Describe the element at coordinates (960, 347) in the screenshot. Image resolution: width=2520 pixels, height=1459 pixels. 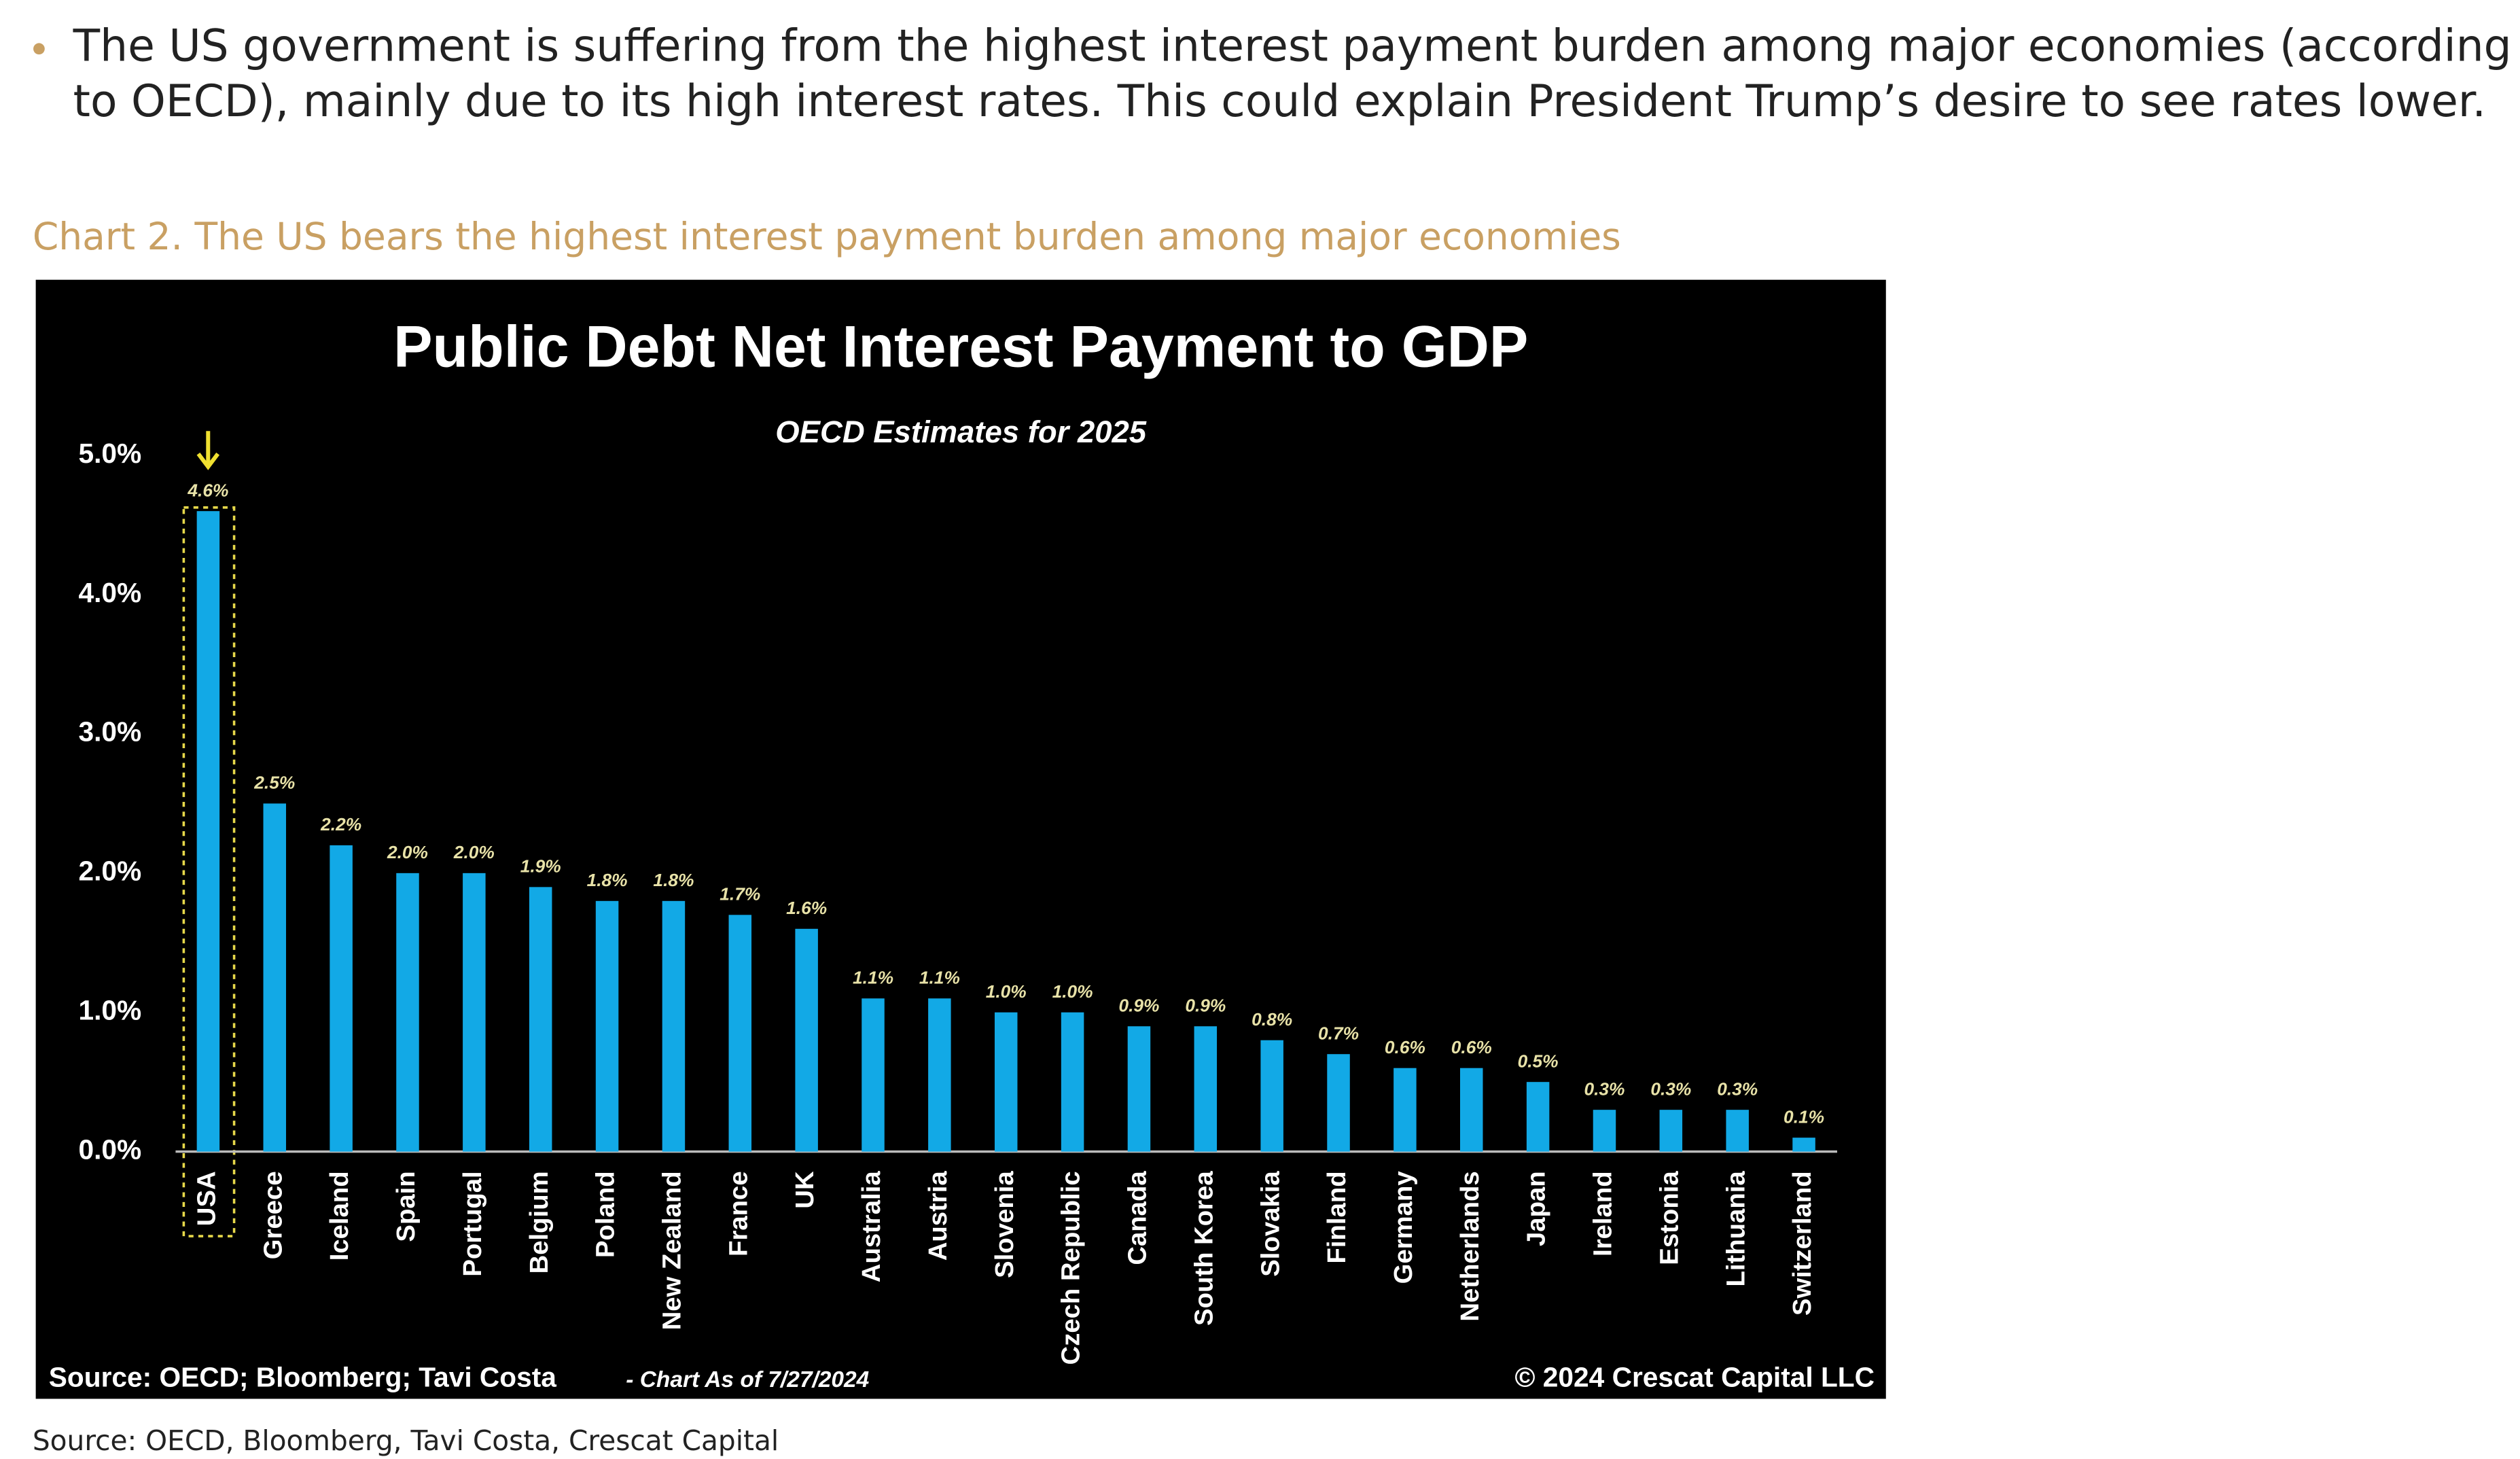
I see `chart-title: Public Debt Net Interest Payment to GDP` at that location.